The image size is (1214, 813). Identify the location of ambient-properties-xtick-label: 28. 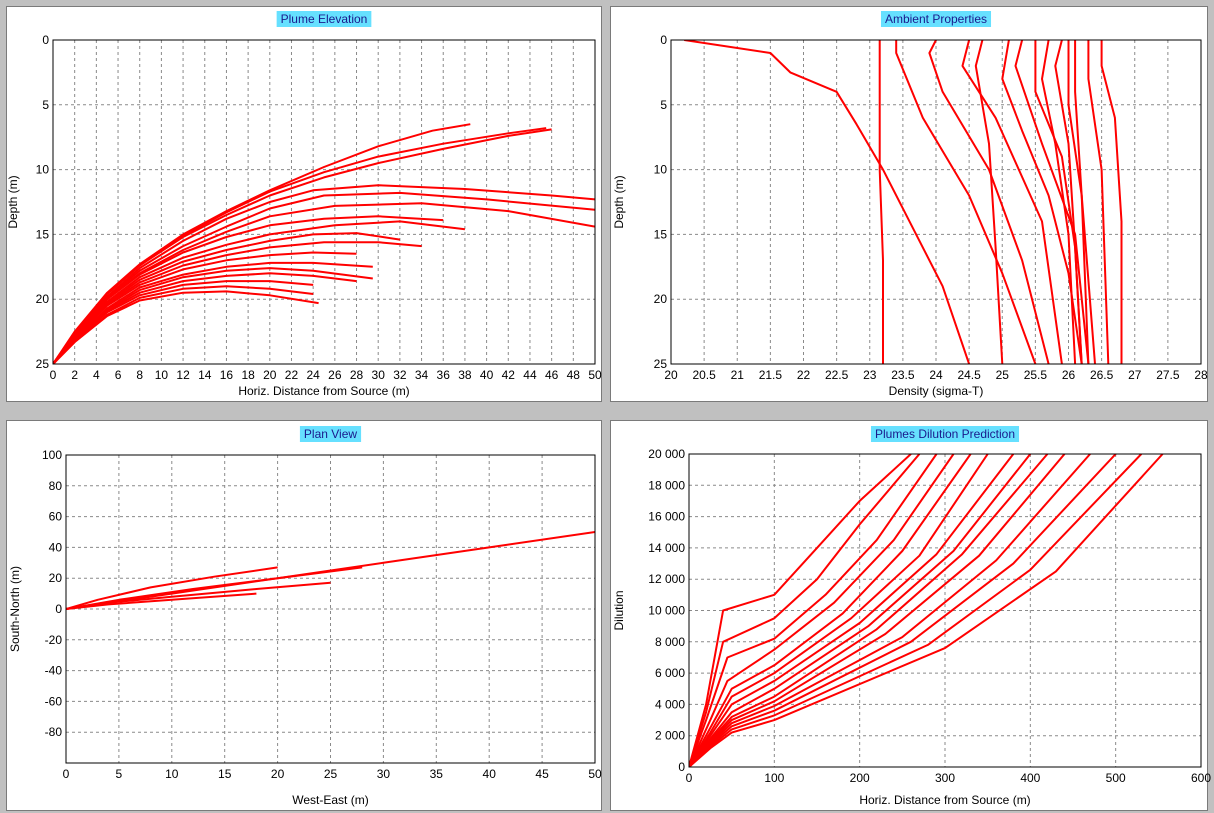
(1201, 375).